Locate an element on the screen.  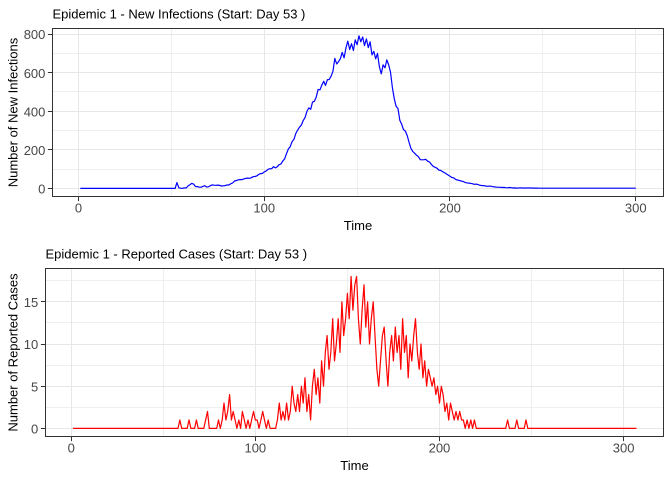
svg-text: 600 is located at coordinates (35, 73).